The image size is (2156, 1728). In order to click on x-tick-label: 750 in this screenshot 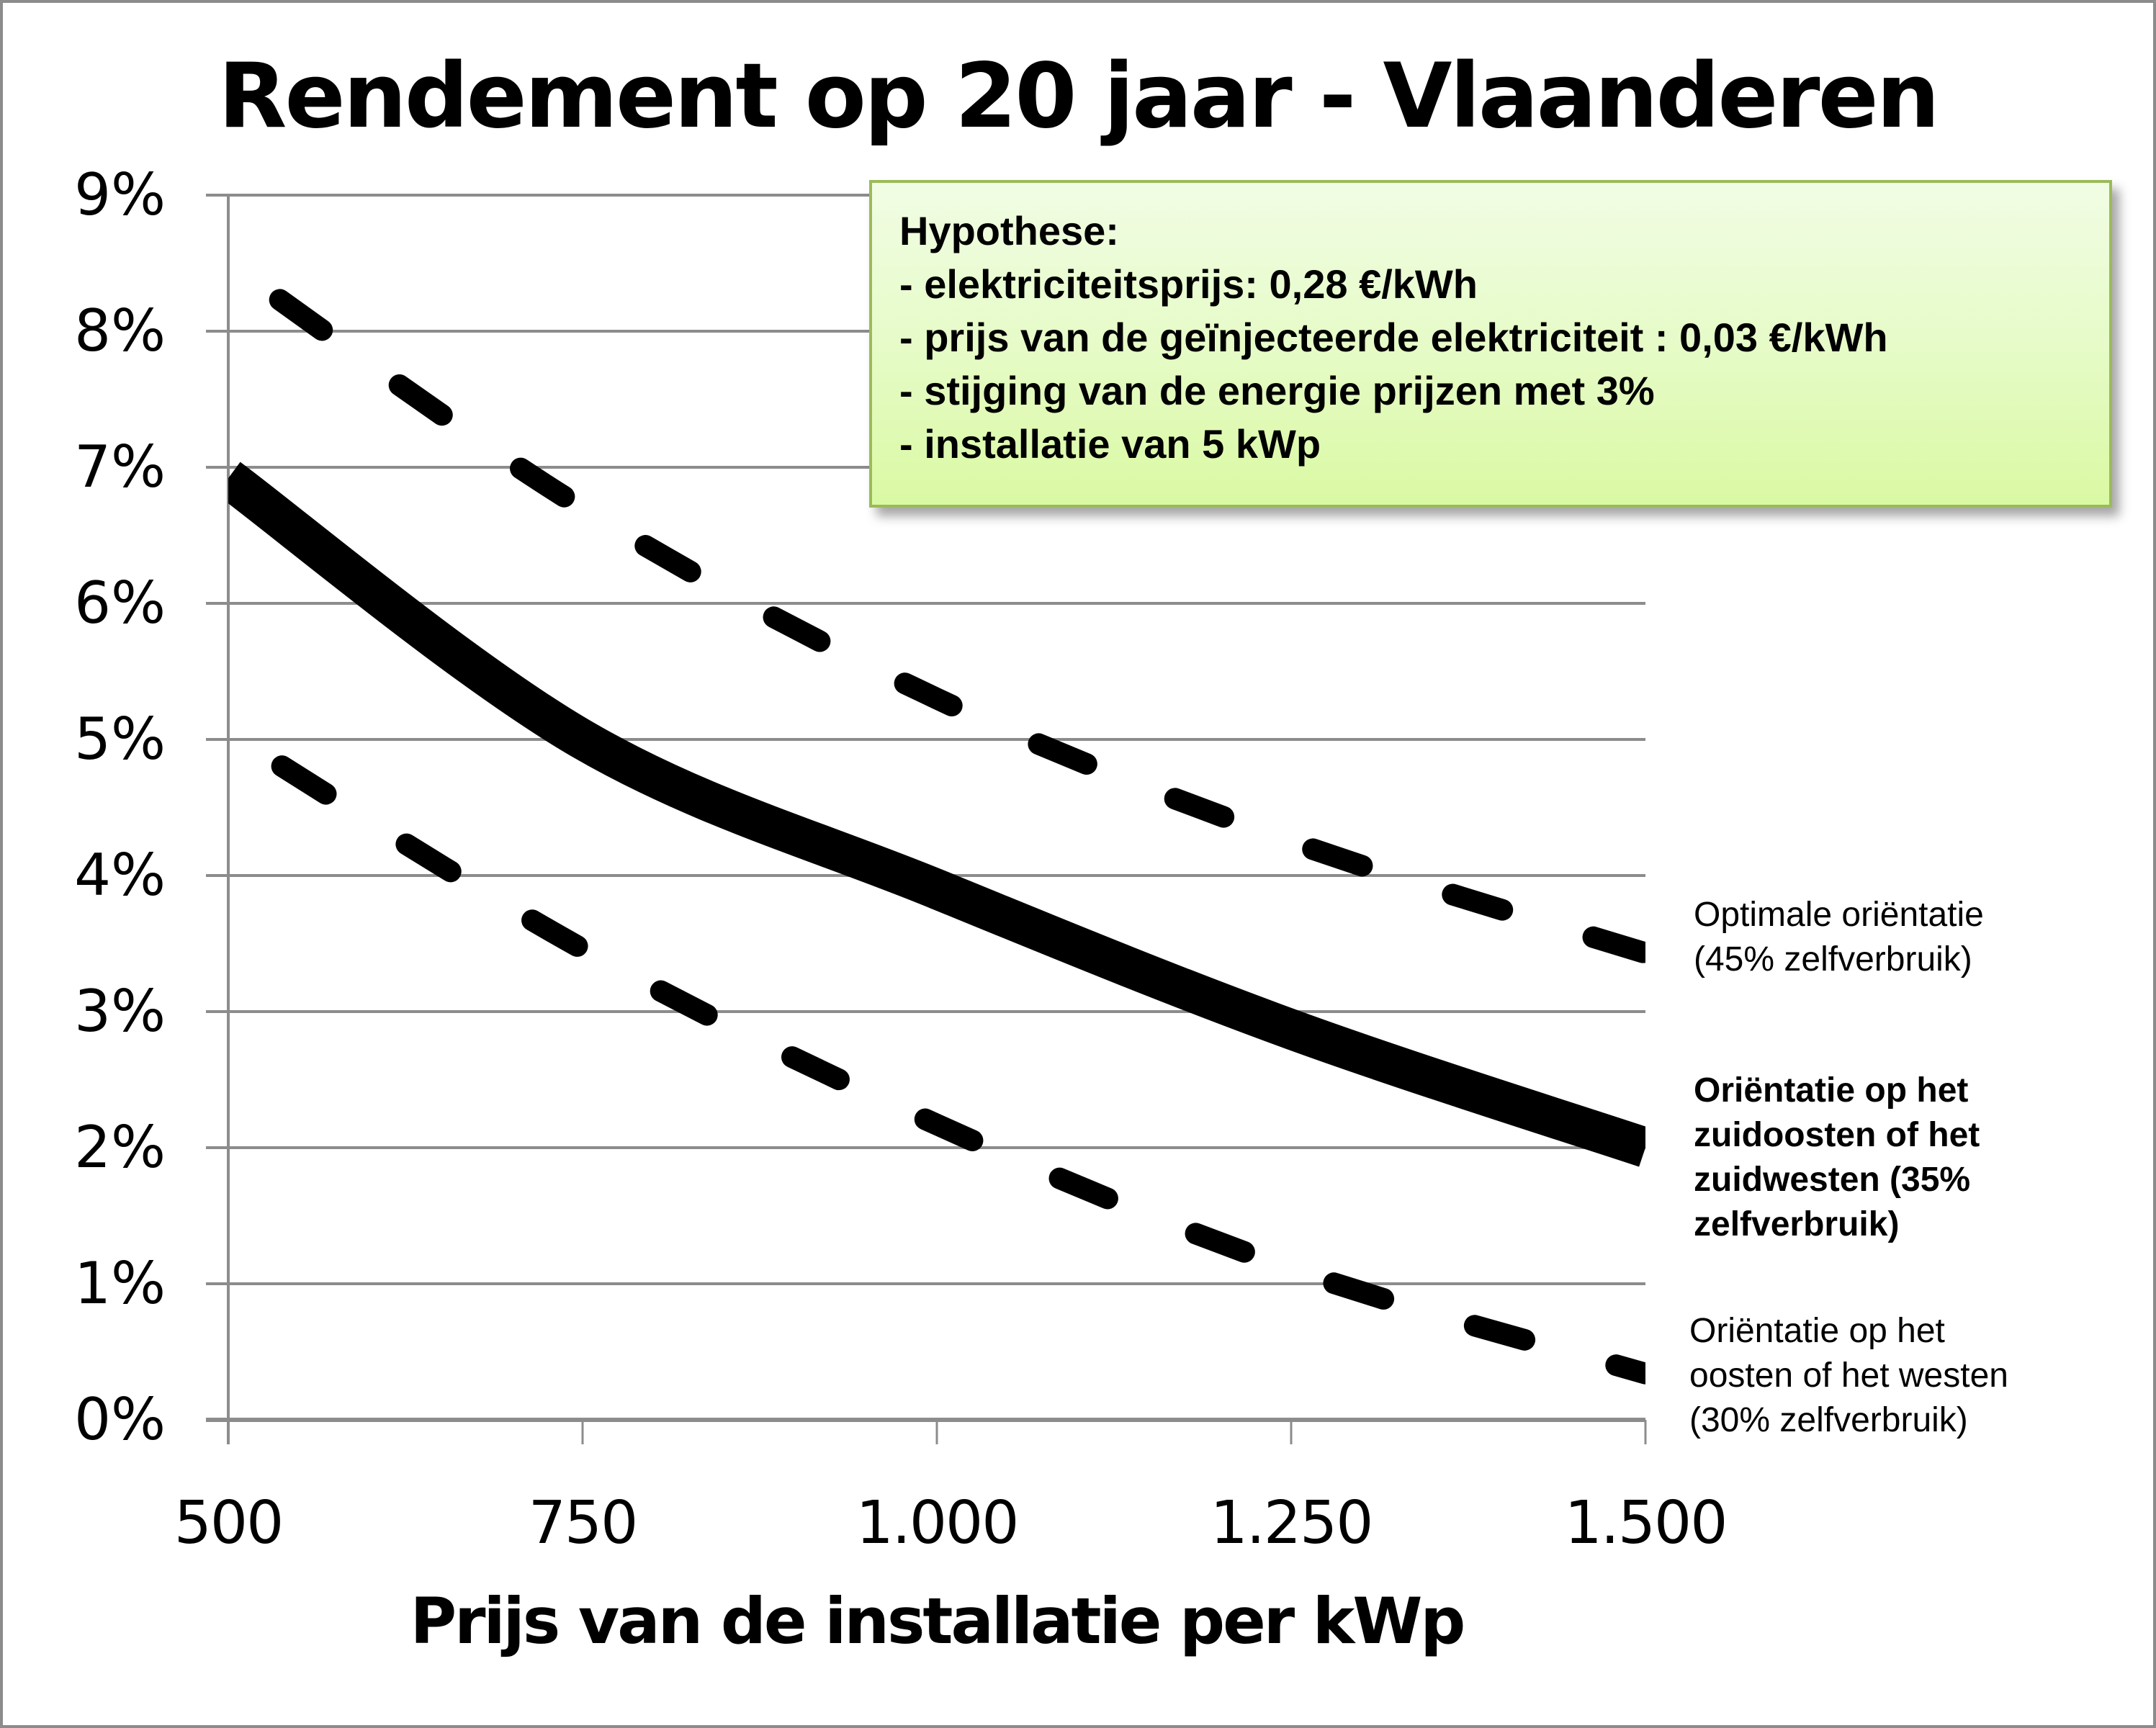, I will do `click(583, 1523)`.